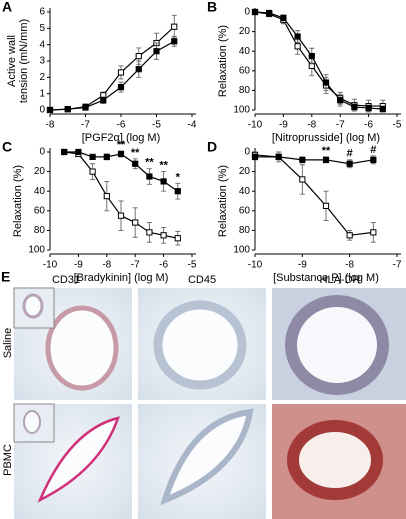 The height and width of the screenshot is (519, 406). What do you see at coordinates (7, 7) in the screenshot?
I see `panel-letter: A` at bounding box center [7, 7].